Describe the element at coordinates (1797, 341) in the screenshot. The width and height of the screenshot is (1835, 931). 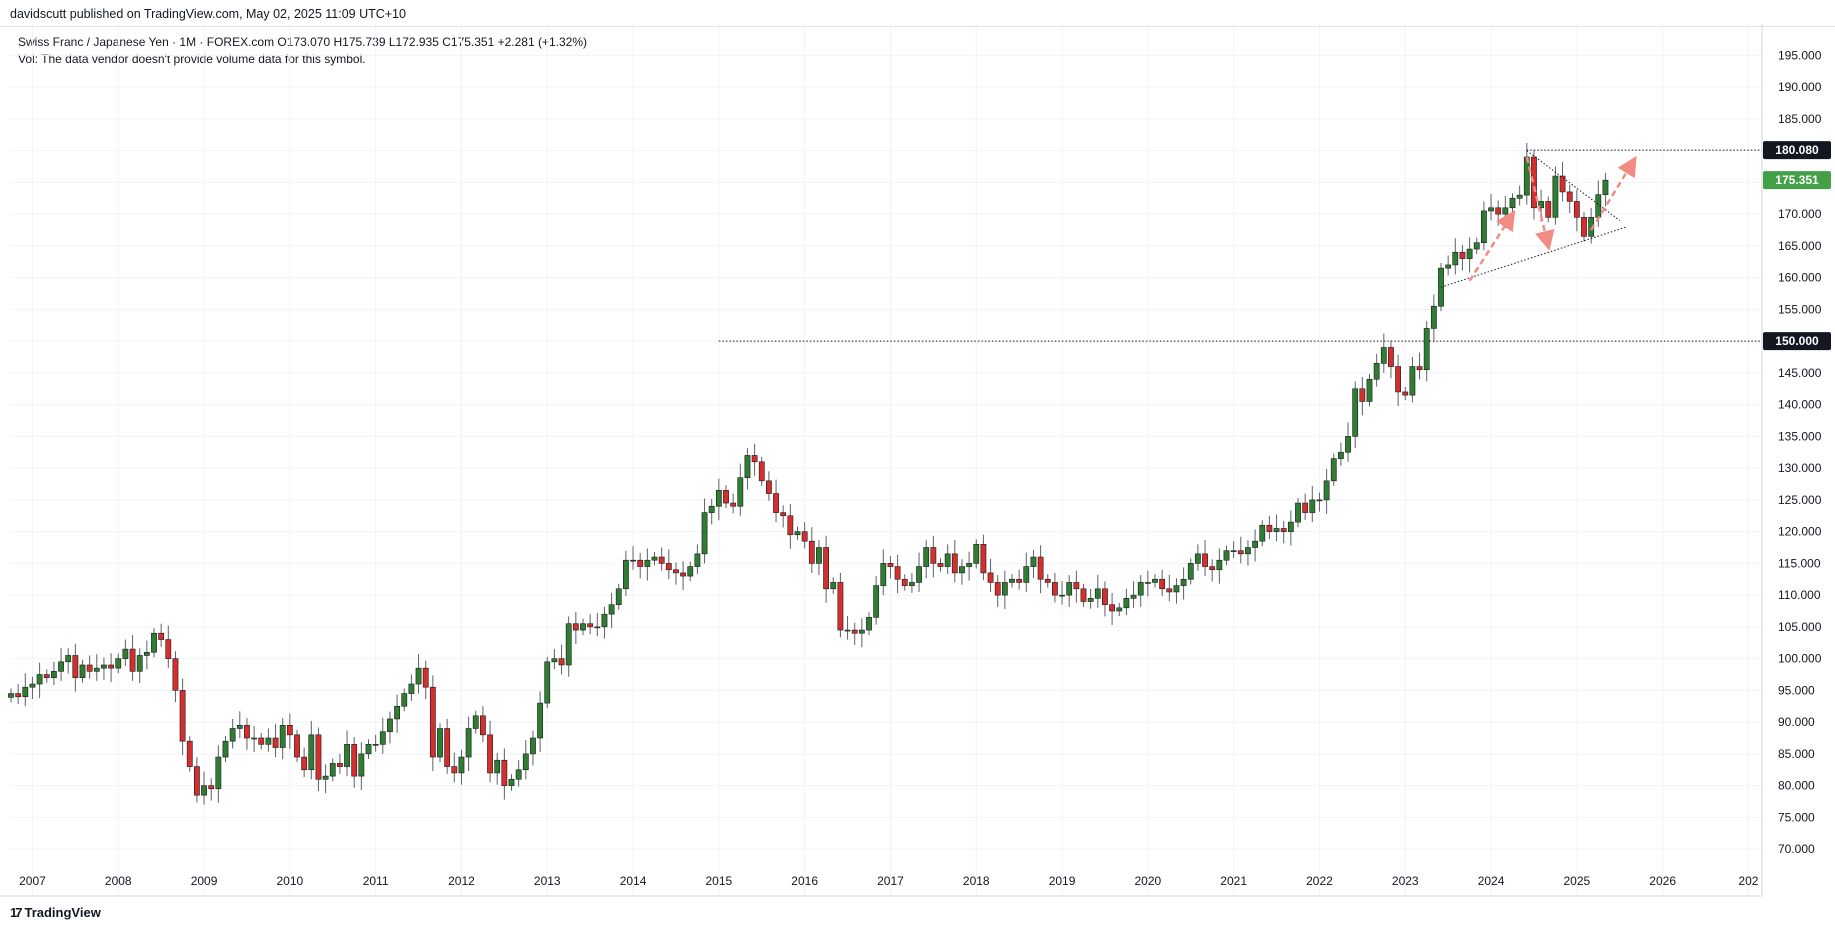
I see `level-tag` at that location.